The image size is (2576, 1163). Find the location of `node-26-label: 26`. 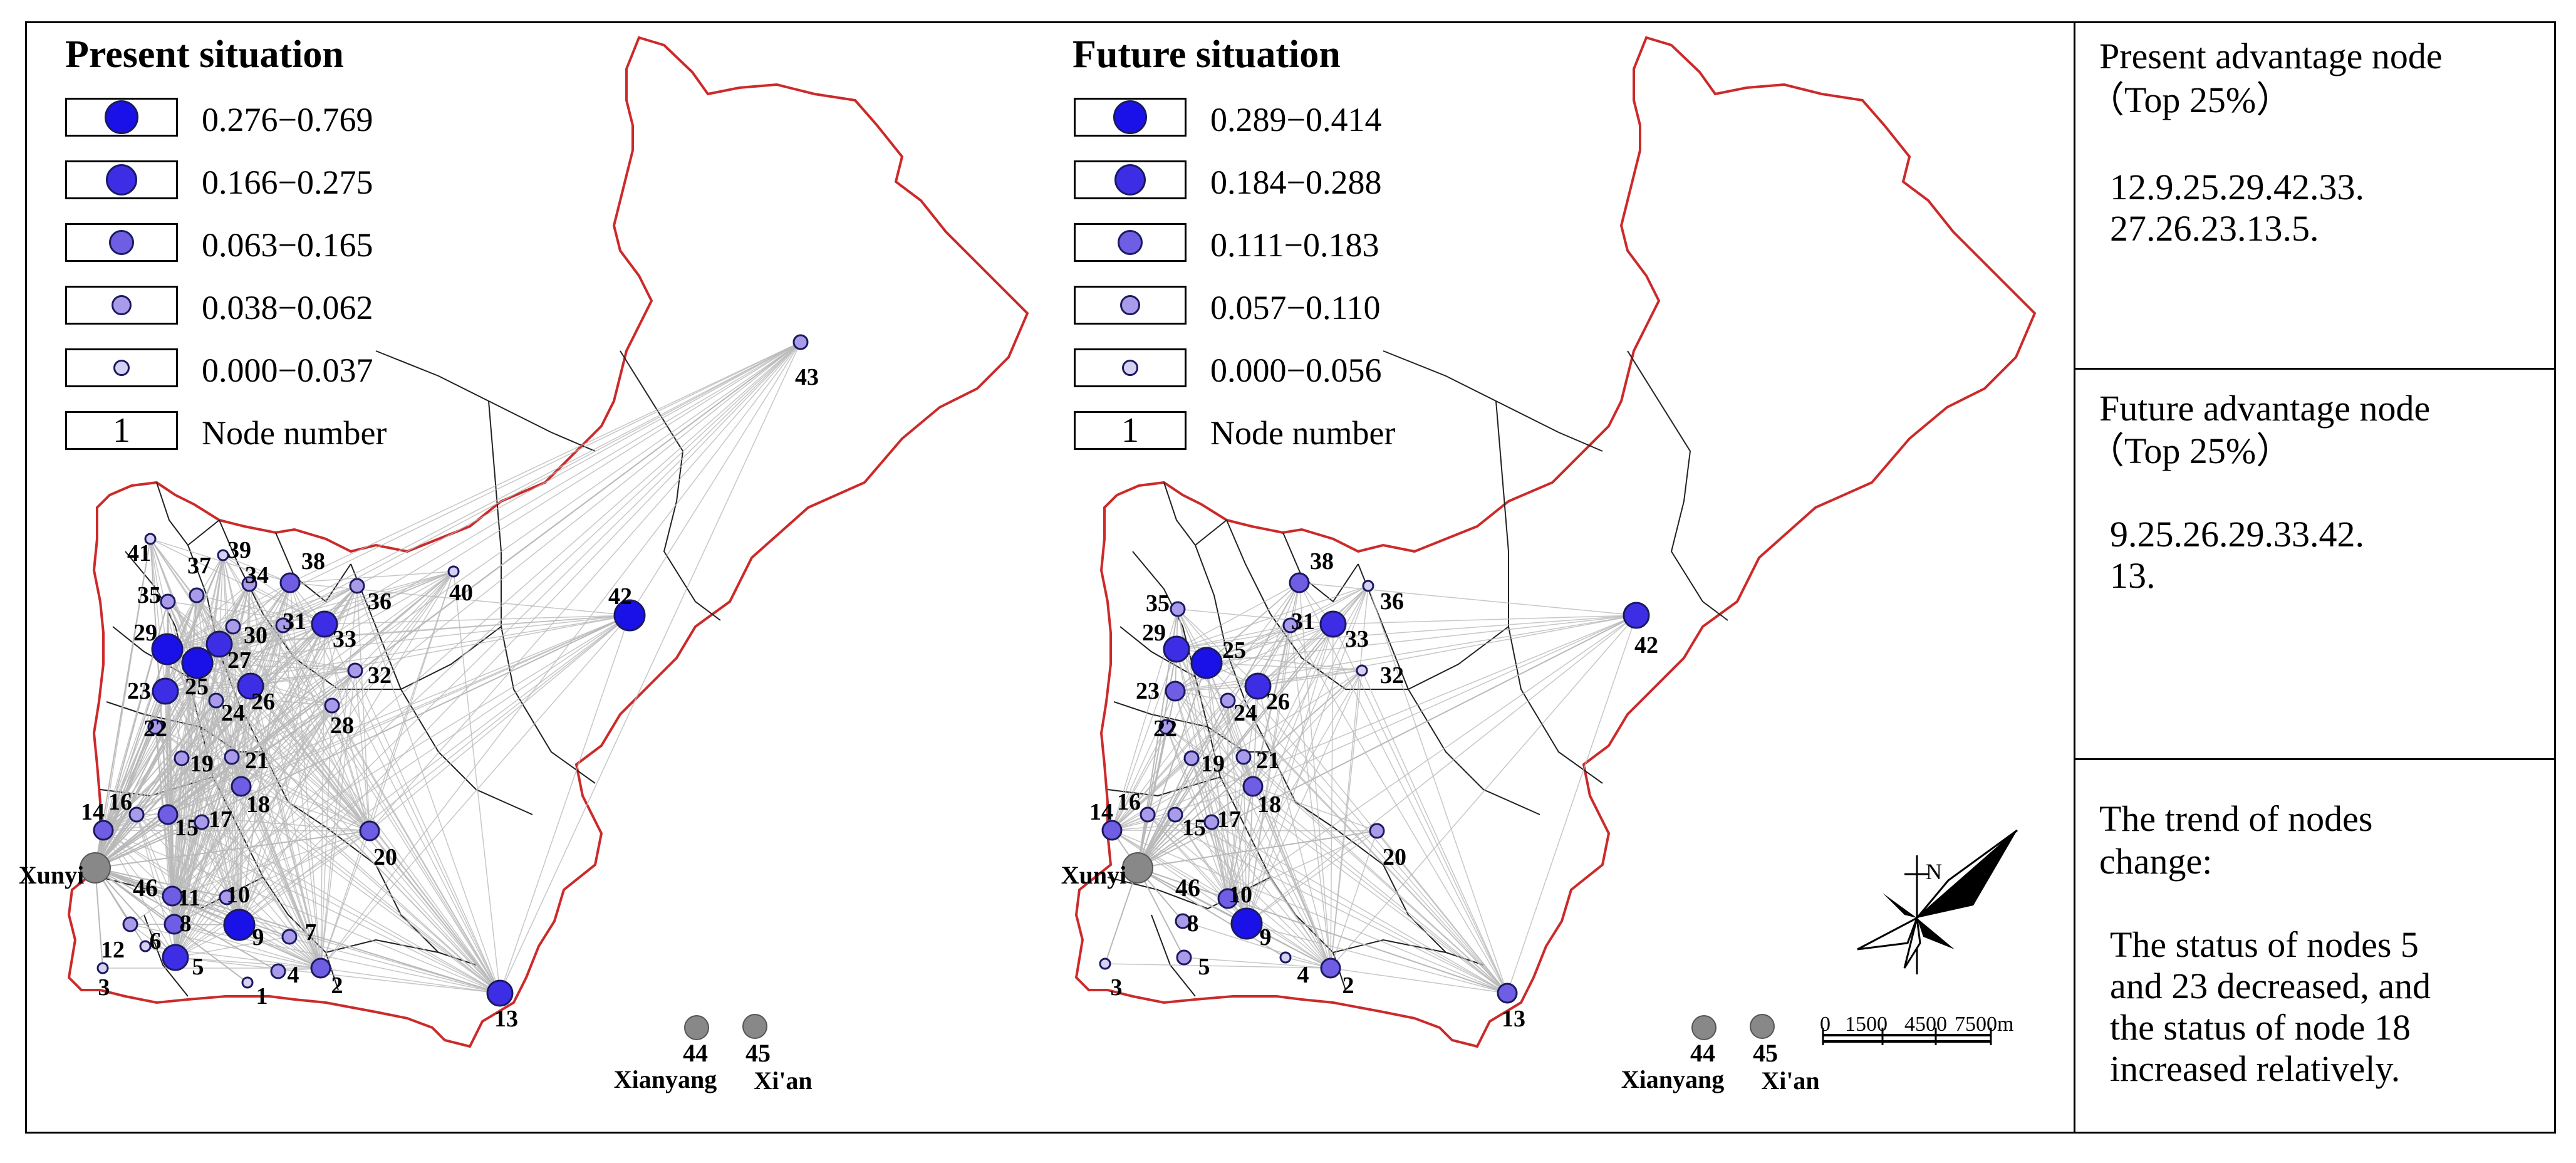

node-26-label: 26 is located at coordinates (263, 702).